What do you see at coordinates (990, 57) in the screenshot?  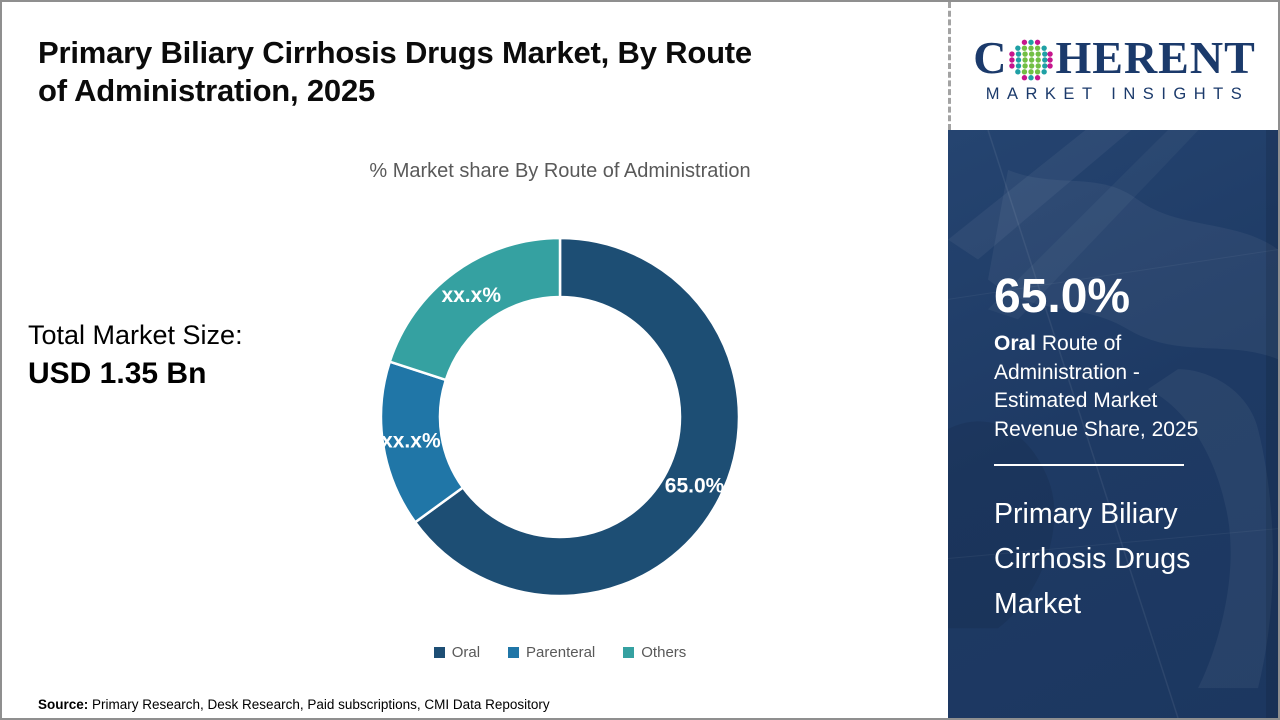 I see `logo-letter-c: C` at bounding box center [990, 57].